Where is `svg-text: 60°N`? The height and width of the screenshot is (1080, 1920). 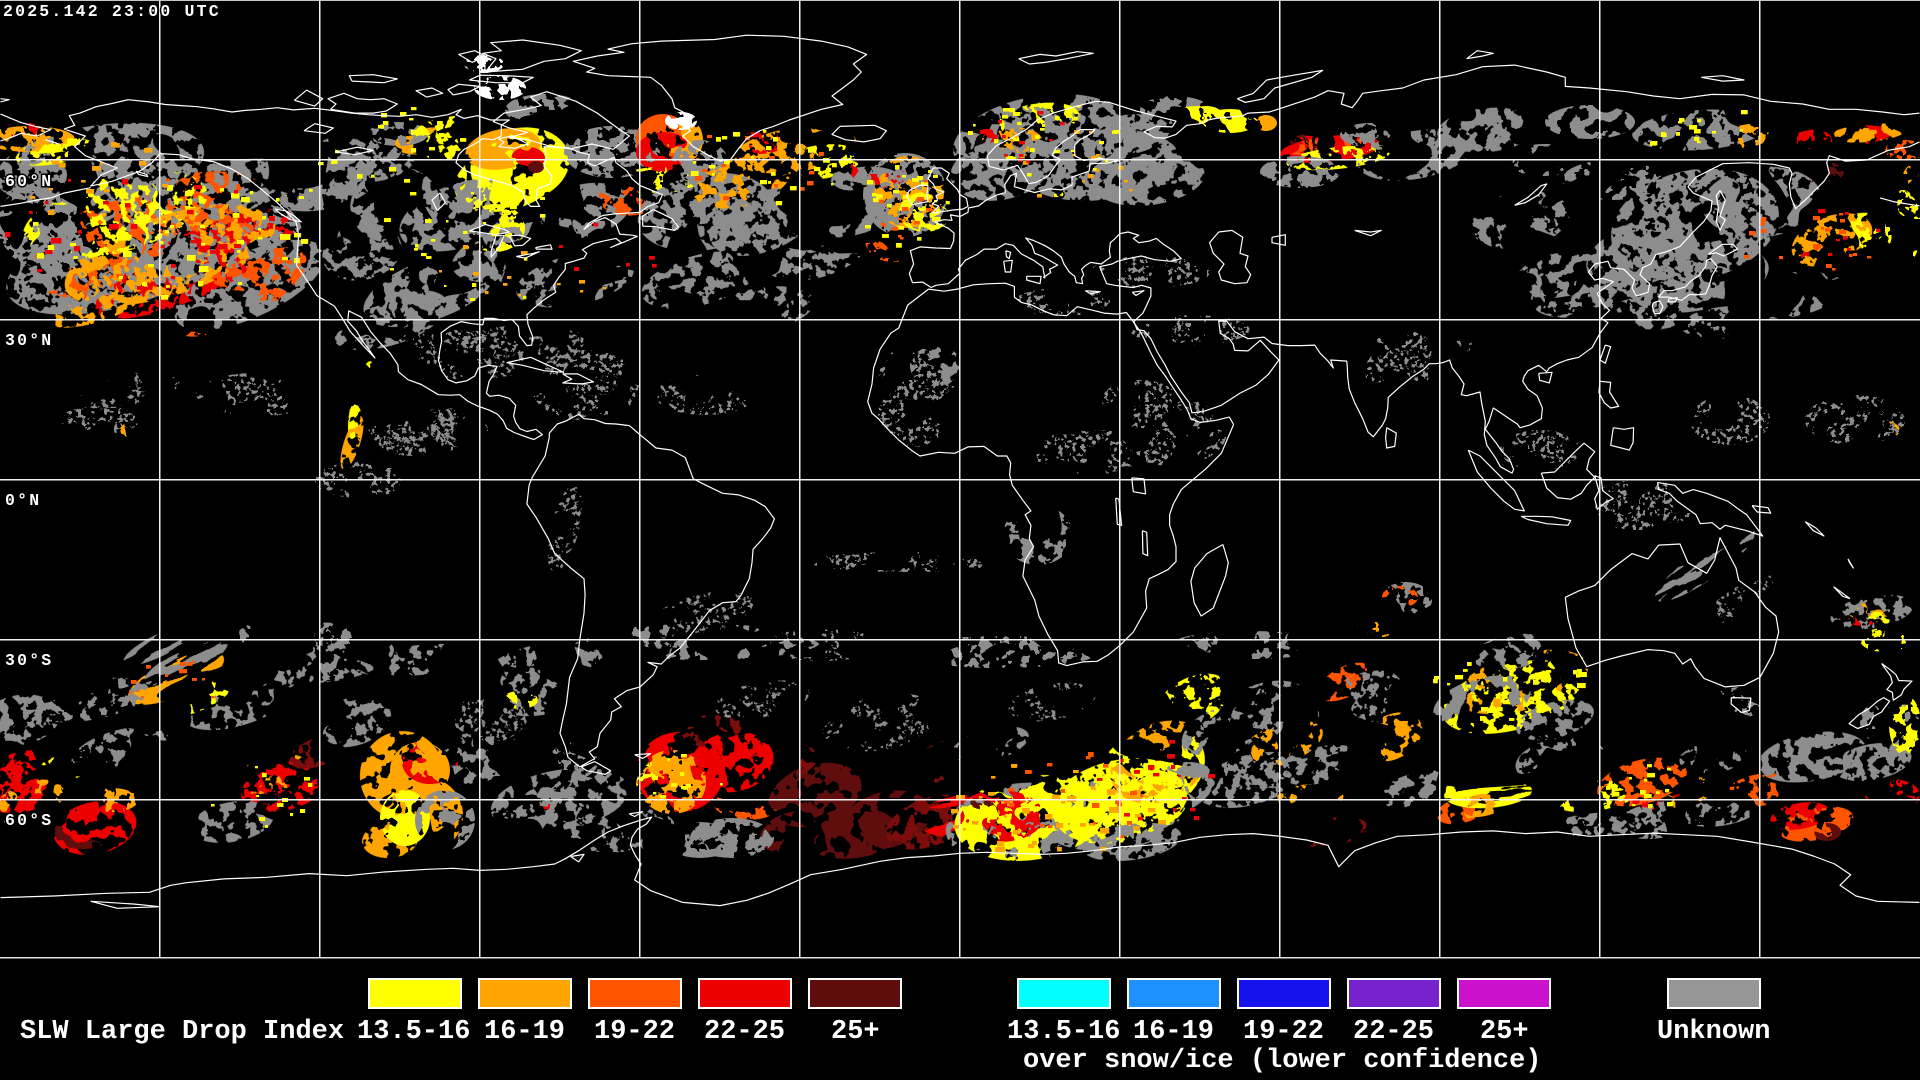 svg-text: 60°N is located at coordinates (29, 181).